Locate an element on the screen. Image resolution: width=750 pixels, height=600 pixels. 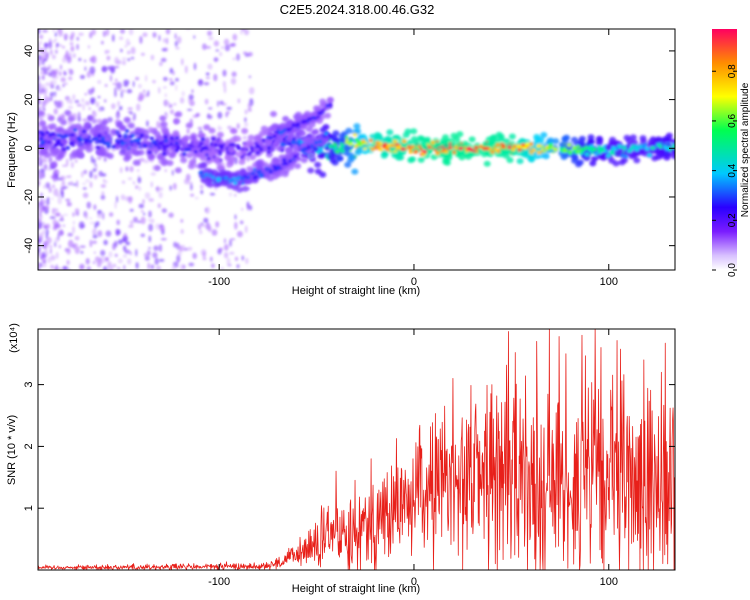
ridge-lower-trace is located at coordinates (263, 160).